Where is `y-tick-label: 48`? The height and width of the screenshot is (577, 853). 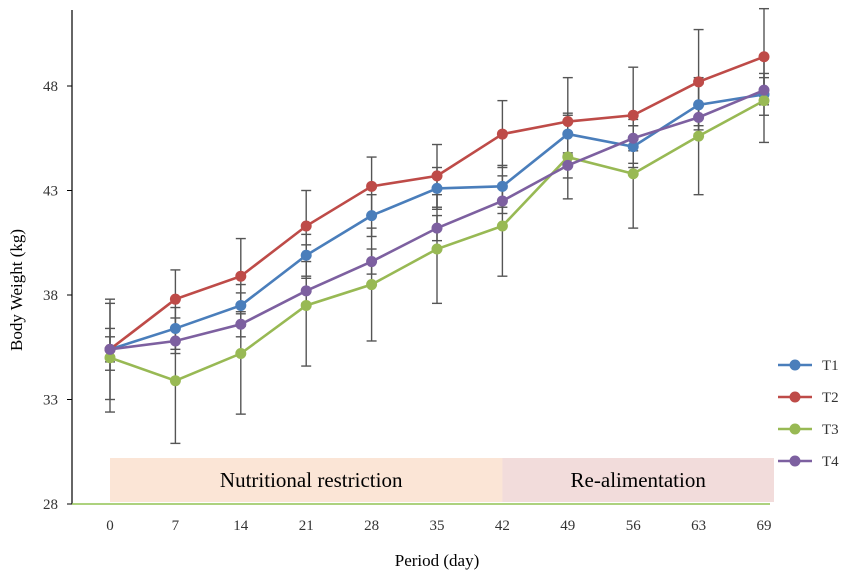 y-tick-label: 48 is located at coordinates (50, 87).